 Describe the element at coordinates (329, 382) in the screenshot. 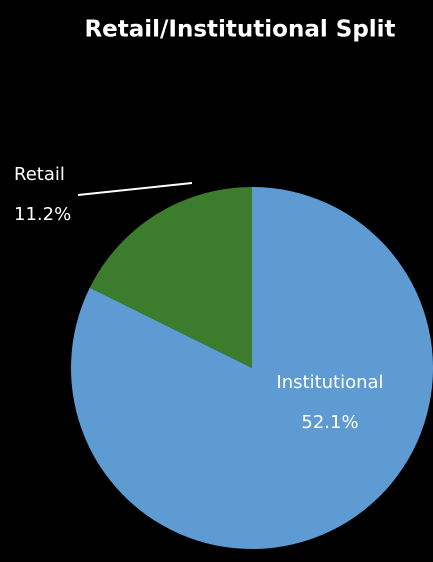

I see `slice-label: Institutional` at that location.